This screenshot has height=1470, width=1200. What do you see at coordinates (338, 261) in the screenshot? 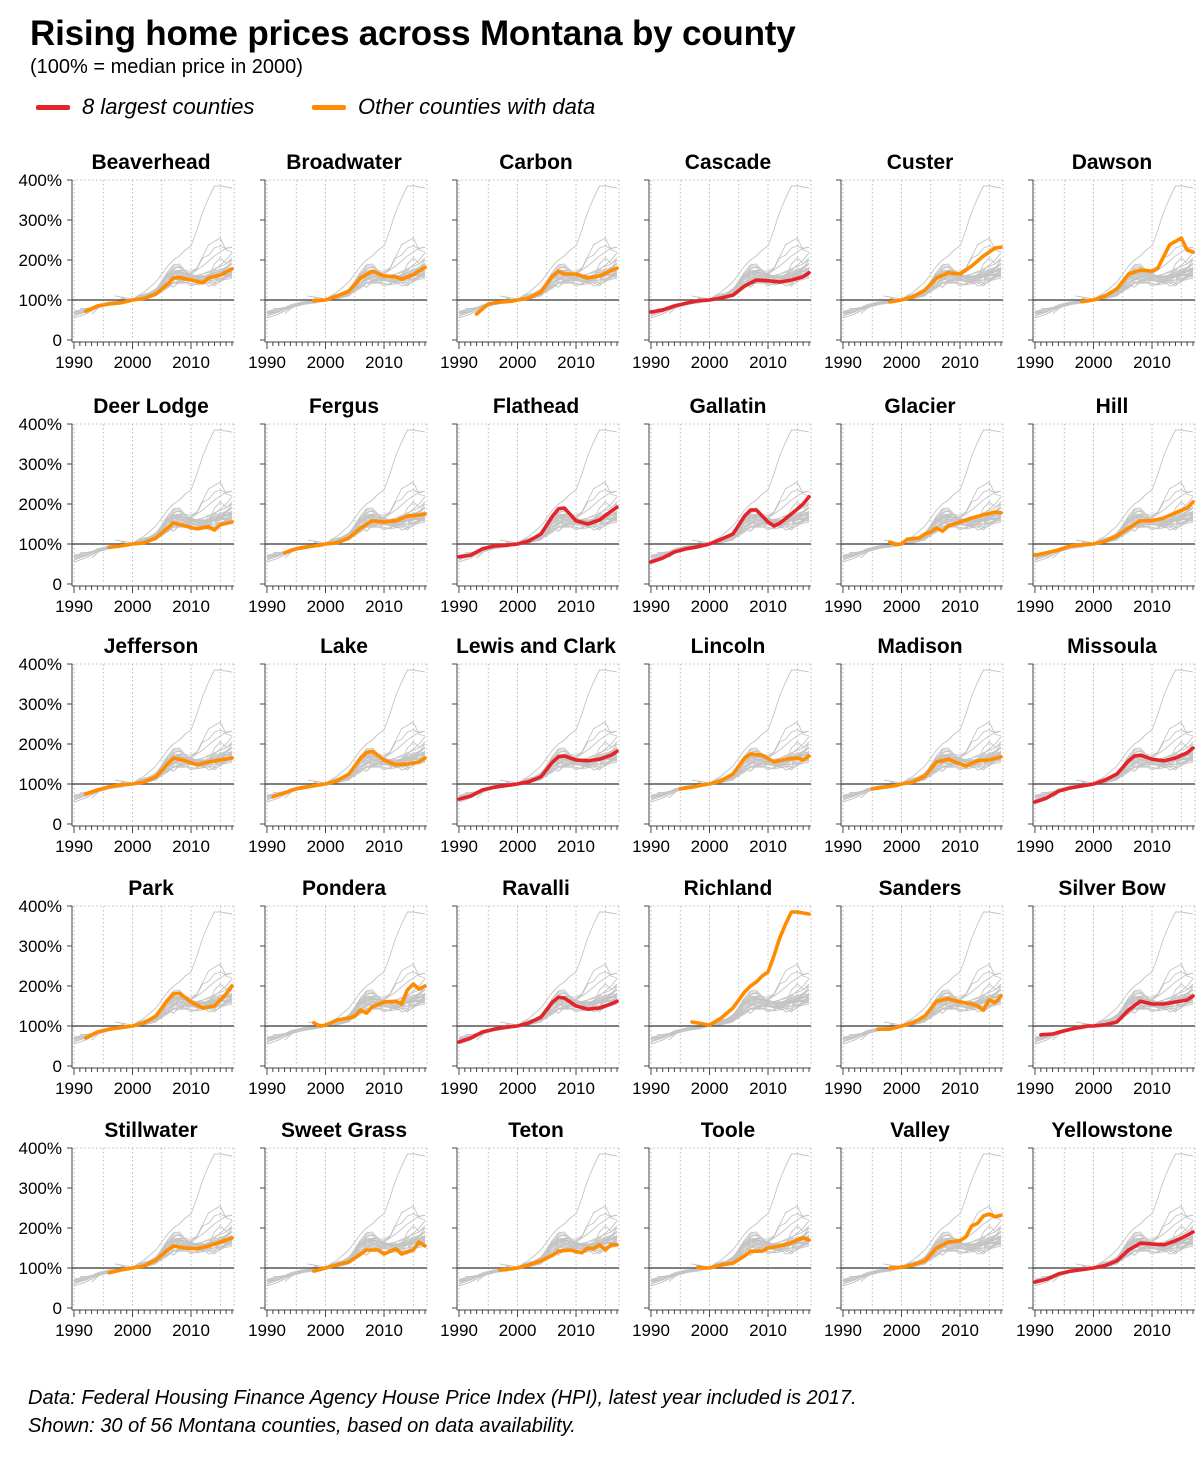
I see `panel-broadwater: 1990 2000 2010 Broadwater` at bounding box center [338, 261].